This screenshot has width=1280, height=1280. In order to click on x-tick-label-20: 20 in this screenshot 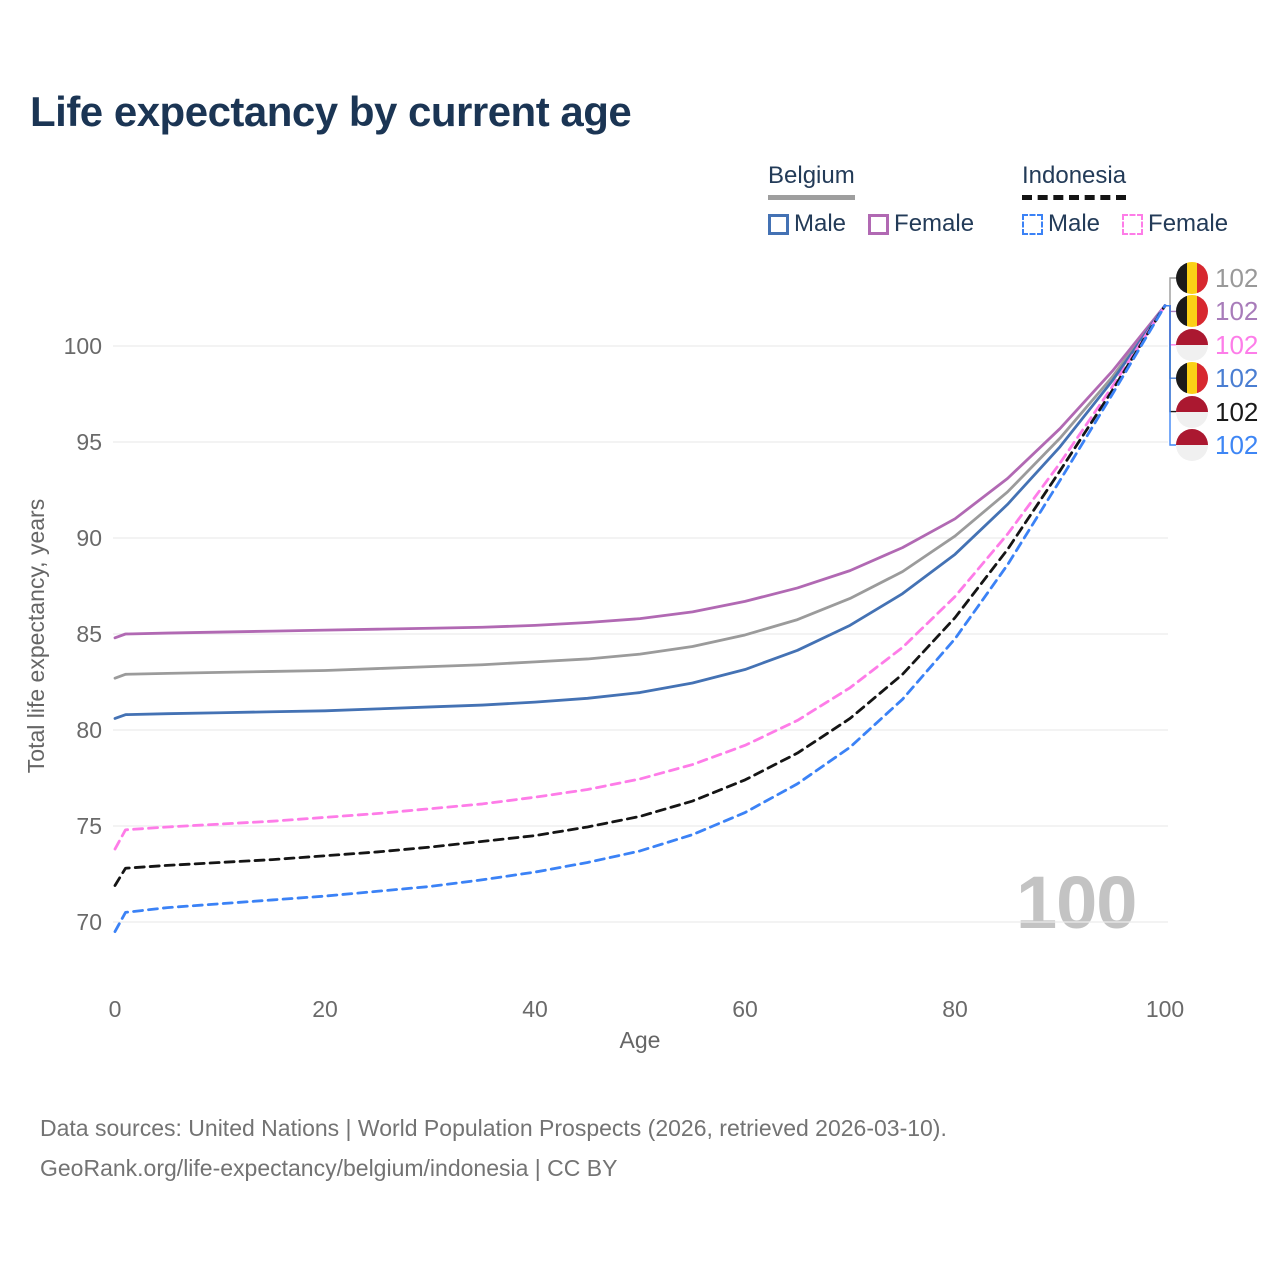, I will do `click(325, 1009)`.